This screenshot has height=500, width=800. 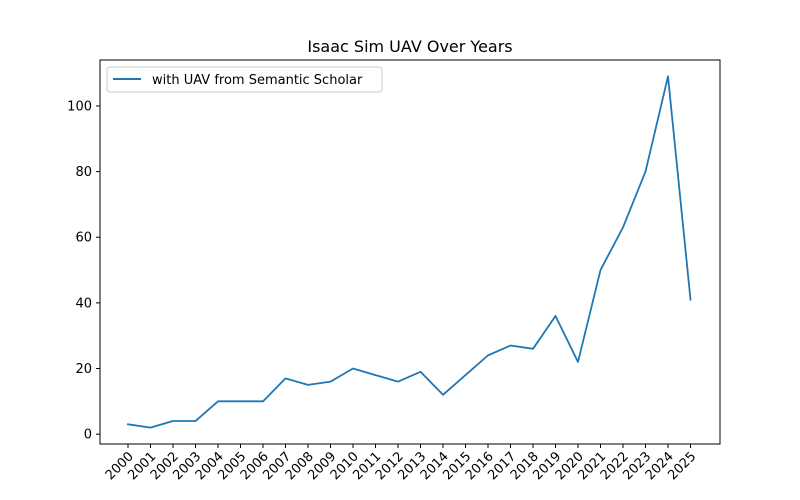 I want to click on y-tick-label: 80, so click(x=83, y=172).